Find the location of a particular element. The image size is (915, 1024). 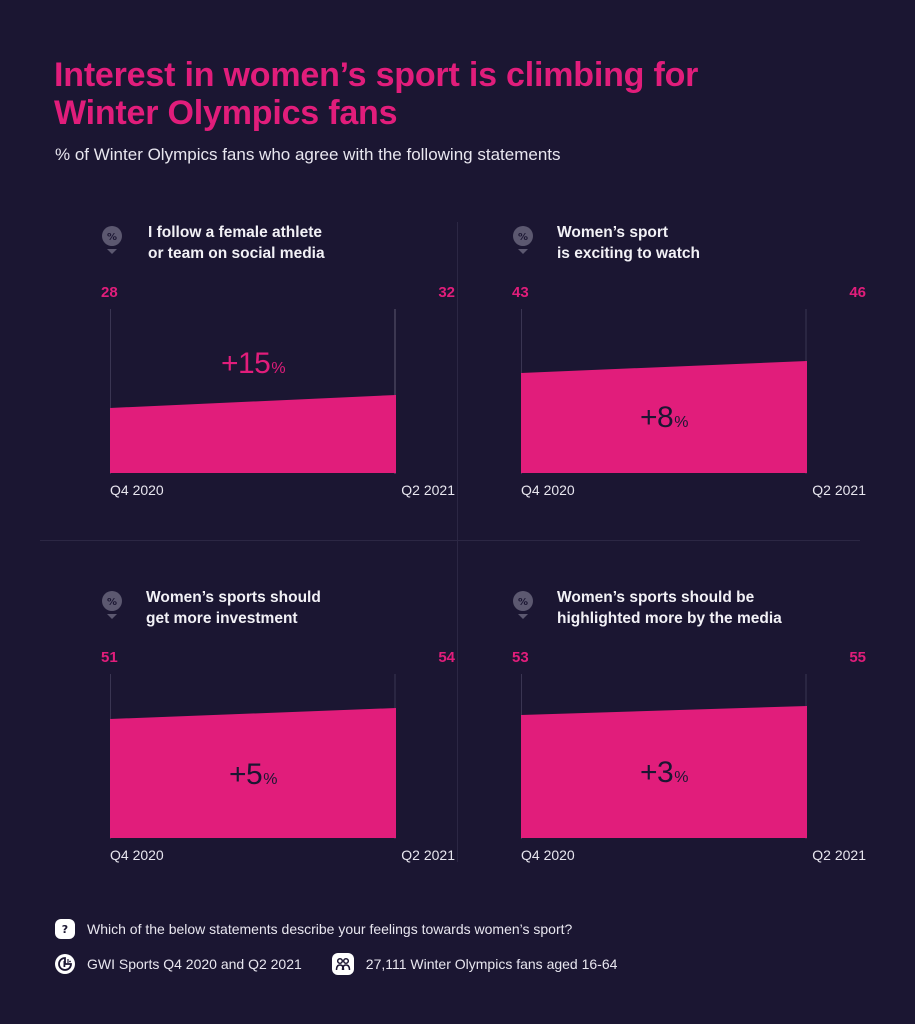

end-value: 55 is located at coordinates (857, 657).